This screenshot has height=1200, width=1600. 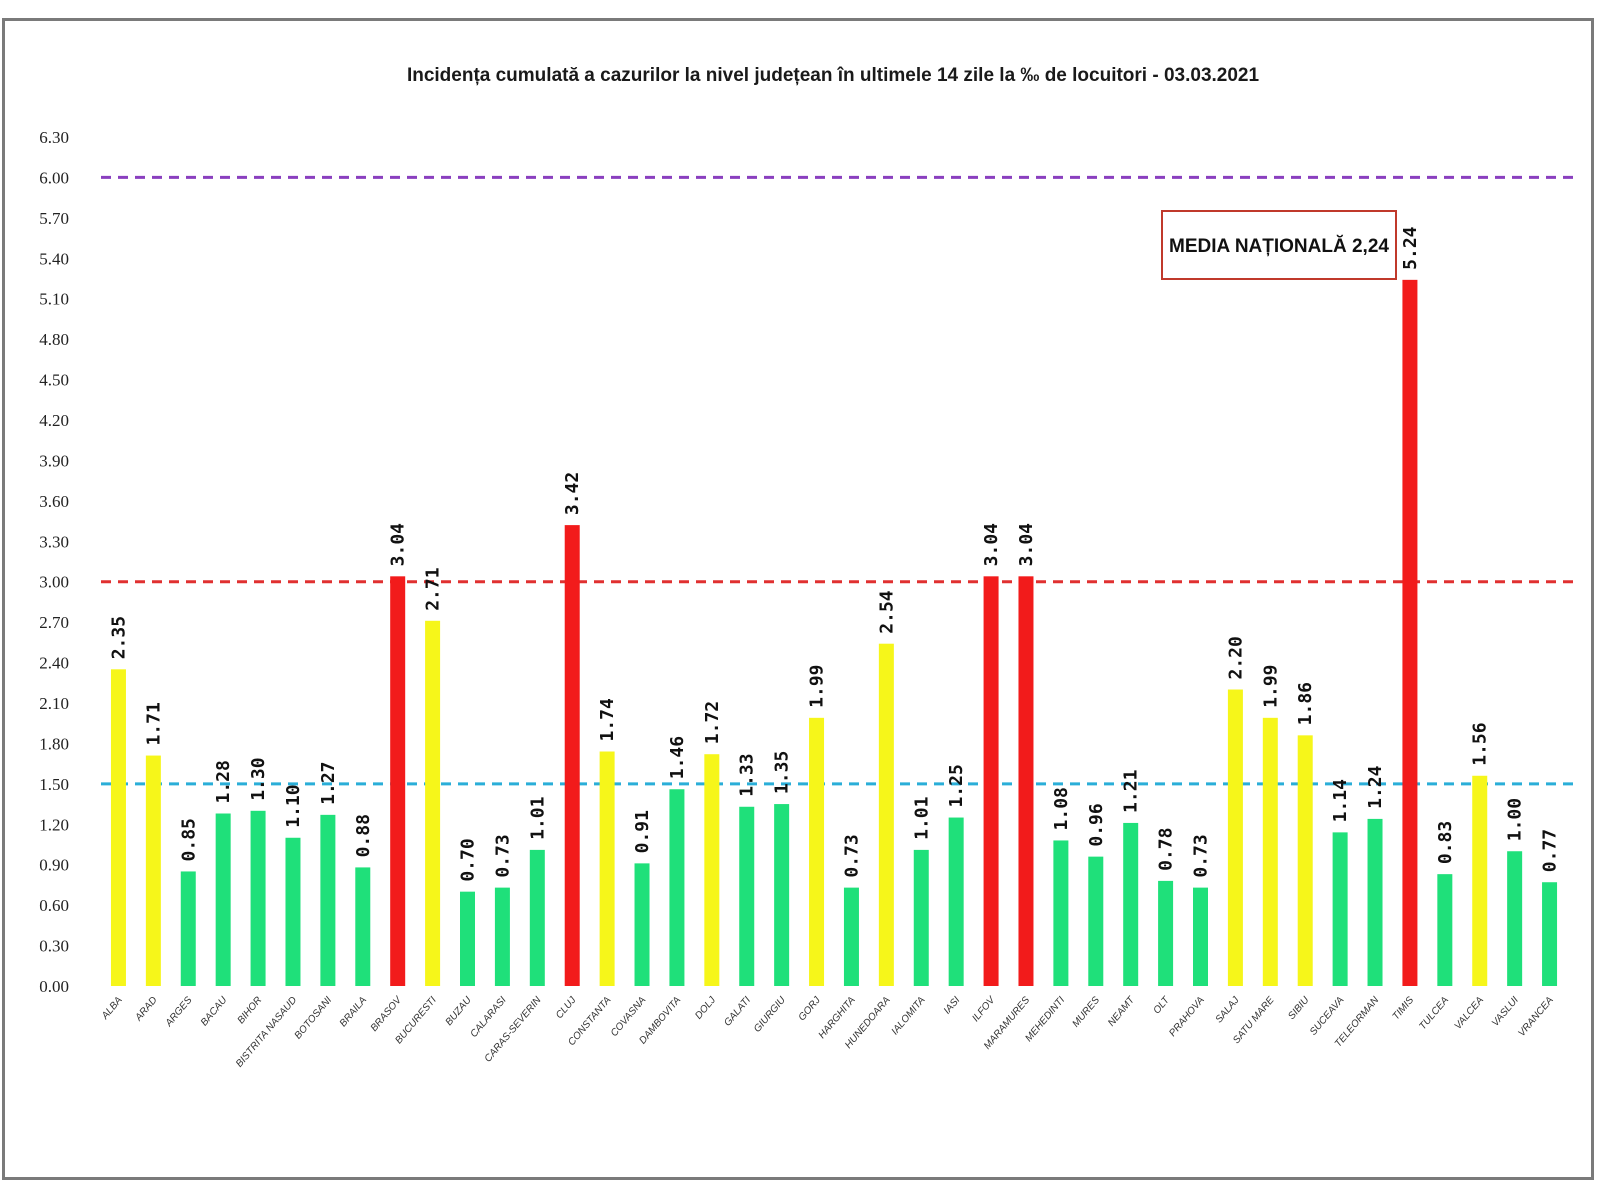 I want to click on bar-maramures, so click(x=1026, y=781).